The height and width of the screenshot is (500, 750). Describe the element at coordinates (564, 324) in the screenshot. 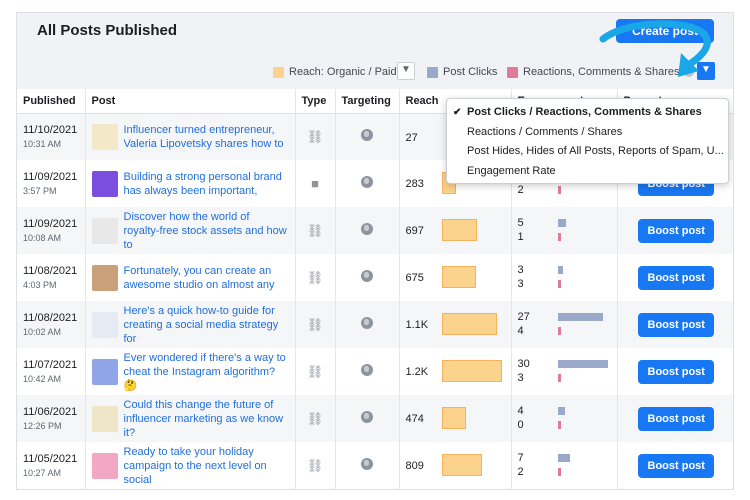

I see `engagement-cell: 27 4` at that location.